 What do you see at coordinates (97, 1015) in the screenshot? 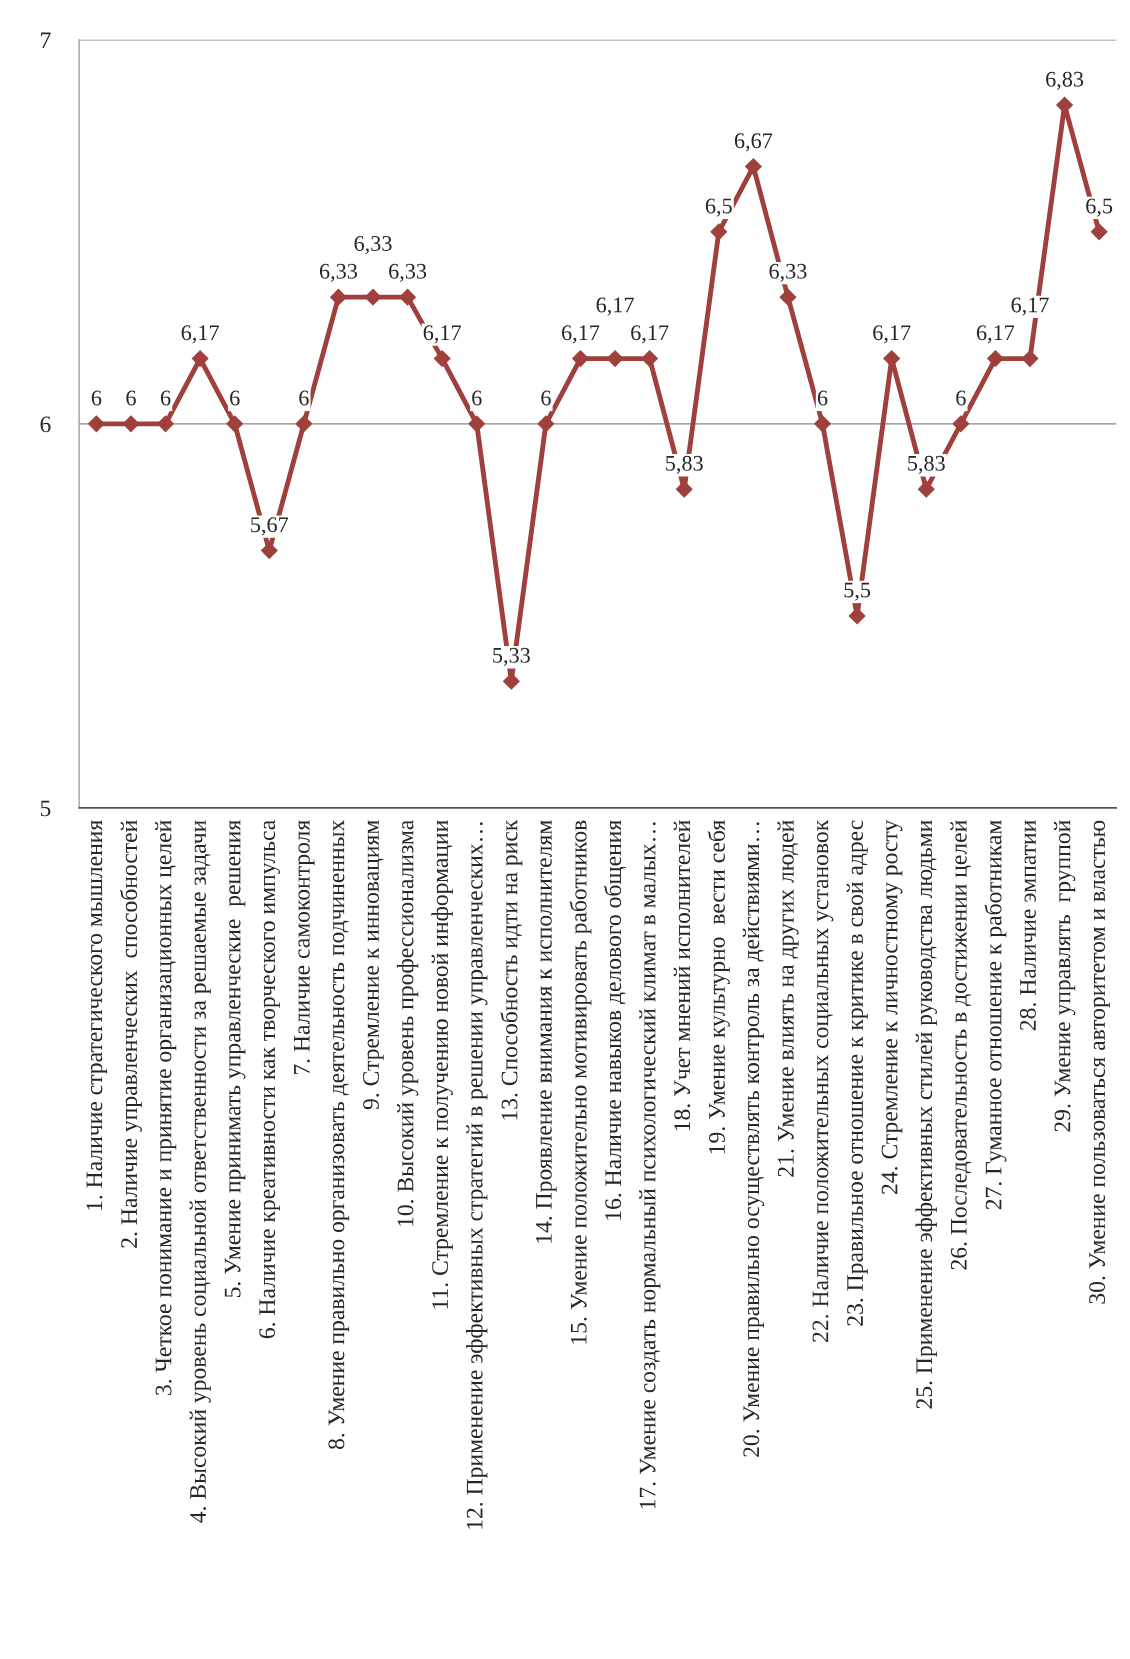
I see `x-tick-label: 1. Наличие стратегического мышления` at bounding box center [97, 1015].